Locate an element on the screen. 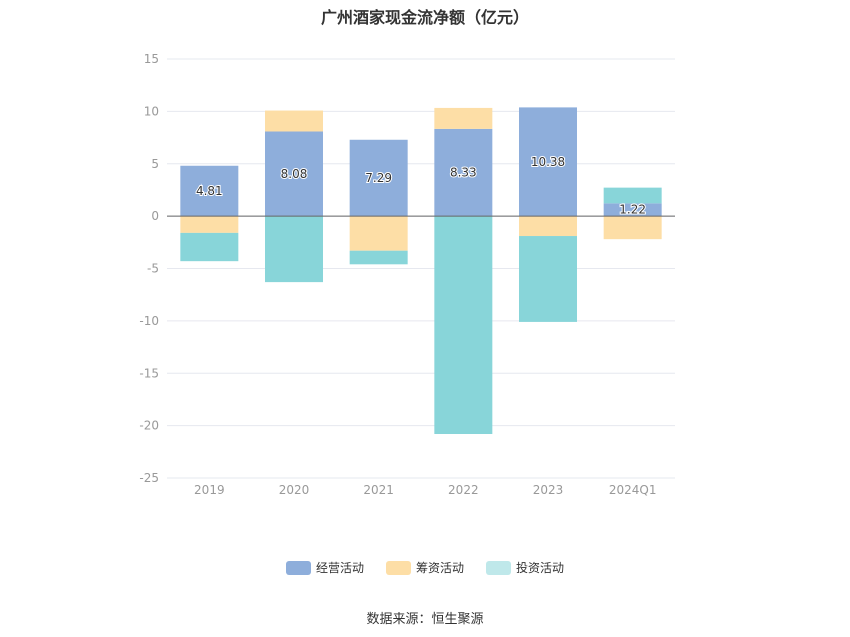  legend-swatch-financing is located at coordinates (398, 567).